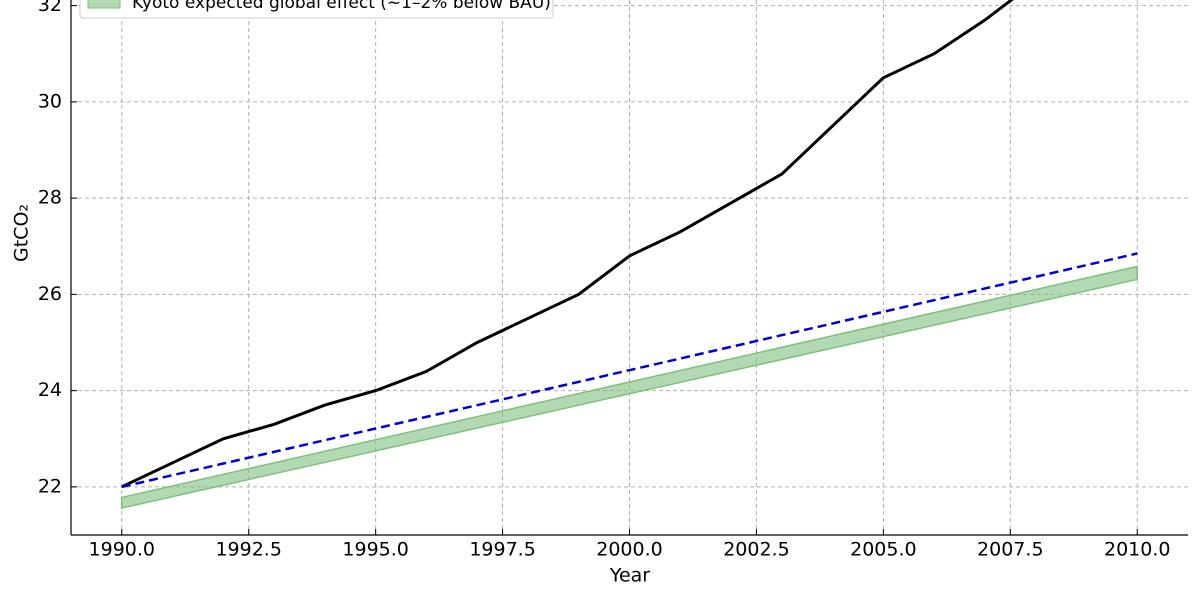 The height and width of the screenshot is (600, 1200). What do you see at coordinates (375, 550) in the screenshot?
I see `x-tick-label: 1995.0` at bounding box center [375, 550].